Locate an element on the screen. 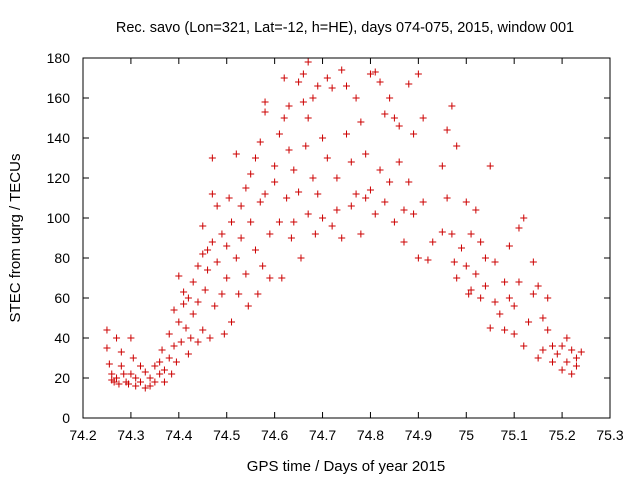 This screenshot has width=640, height=480. y-tick-label: 160 is located at coordinates (59, 98).